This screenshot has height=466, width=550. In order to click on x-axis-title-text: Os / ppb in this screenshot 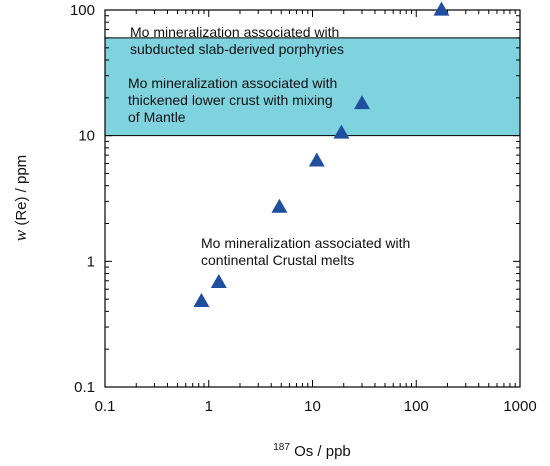, I will do `click(322, 451)`.